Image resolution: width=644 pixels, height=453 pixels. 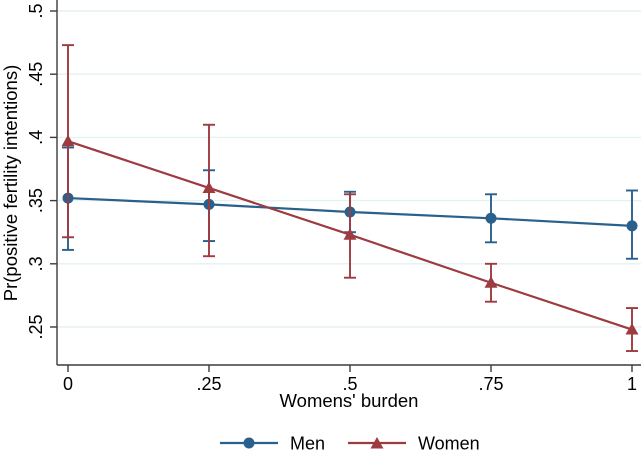 I want to click on y-axis-title: Pr(positive fertility intentions), so click(x=10, y=183).